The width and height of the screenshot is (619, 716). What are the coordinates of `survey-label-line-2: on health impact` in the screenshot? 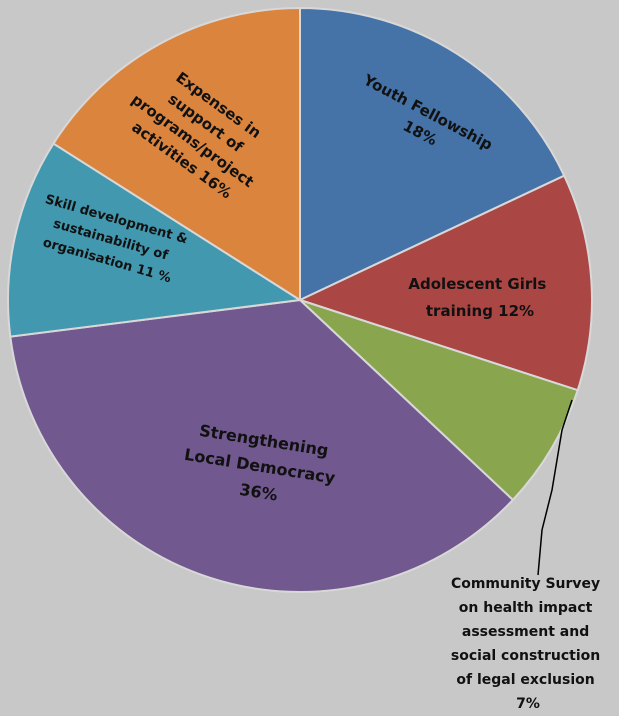 It's located at (526, 608).